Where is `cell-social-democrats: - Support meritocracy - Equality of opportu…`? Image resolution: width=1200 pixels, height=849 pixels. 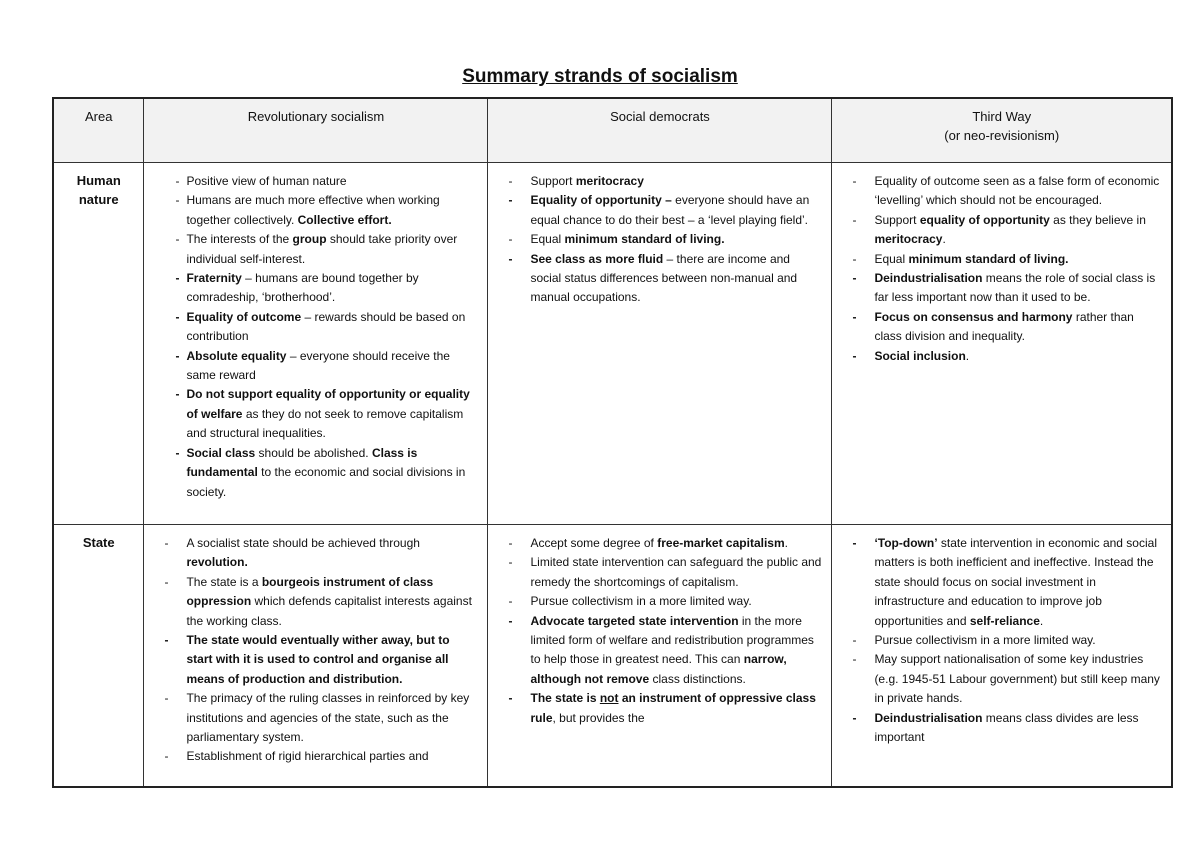
cell-social-democrats: - Support meritocracy - Equality of opportu… is located at coordinates (660, 343).